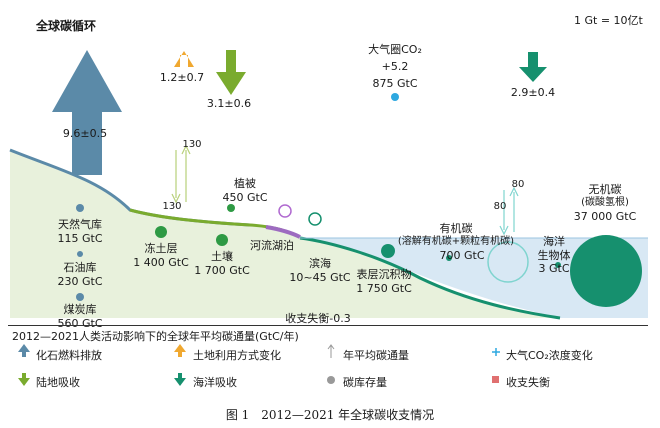 The width and height of the screenshot is (660, 428). I want to click on organic-note: (溶解有机碳+颗粒有机碳), so click(456, 241).